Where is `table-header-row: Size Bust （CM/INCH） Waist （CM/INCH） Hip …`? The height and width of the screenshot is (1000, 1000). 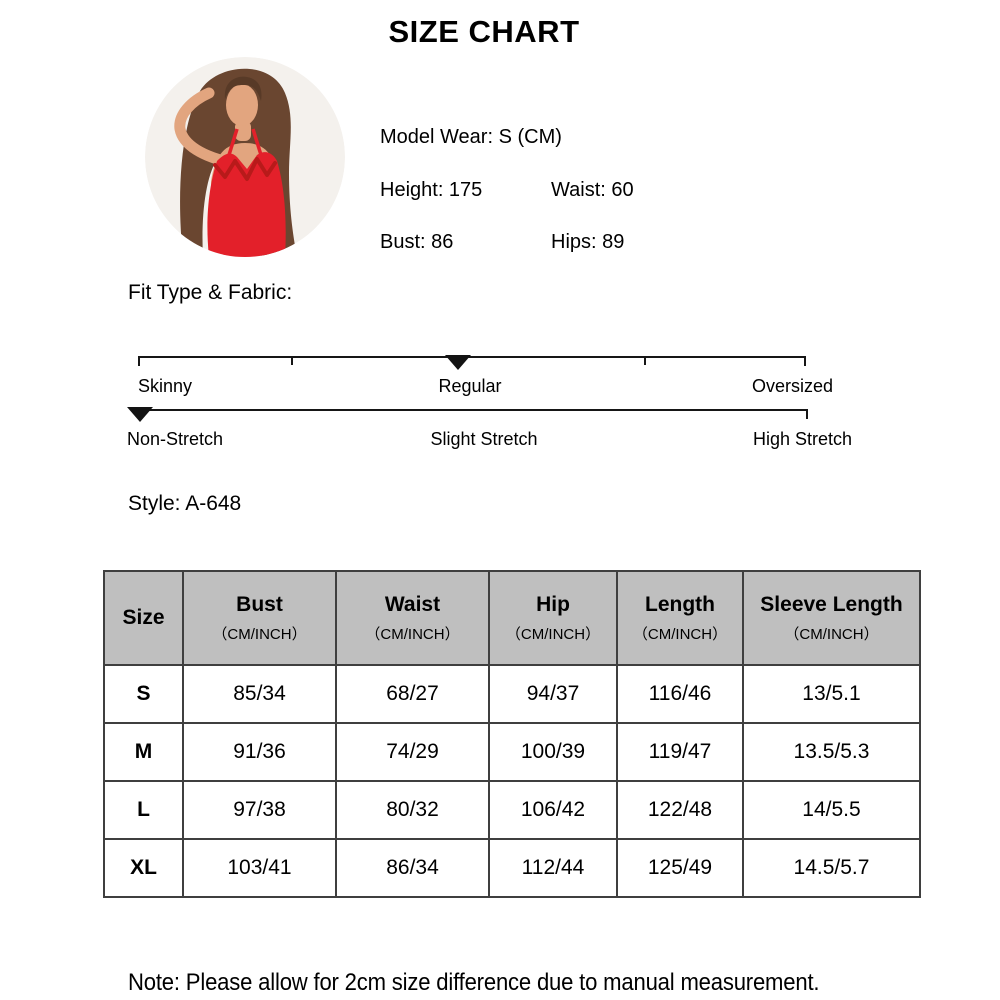
table-header-row: Size Bust （CM/INCH） Waist （CM/INCH） Hip … is located at coordinates (512, 618).